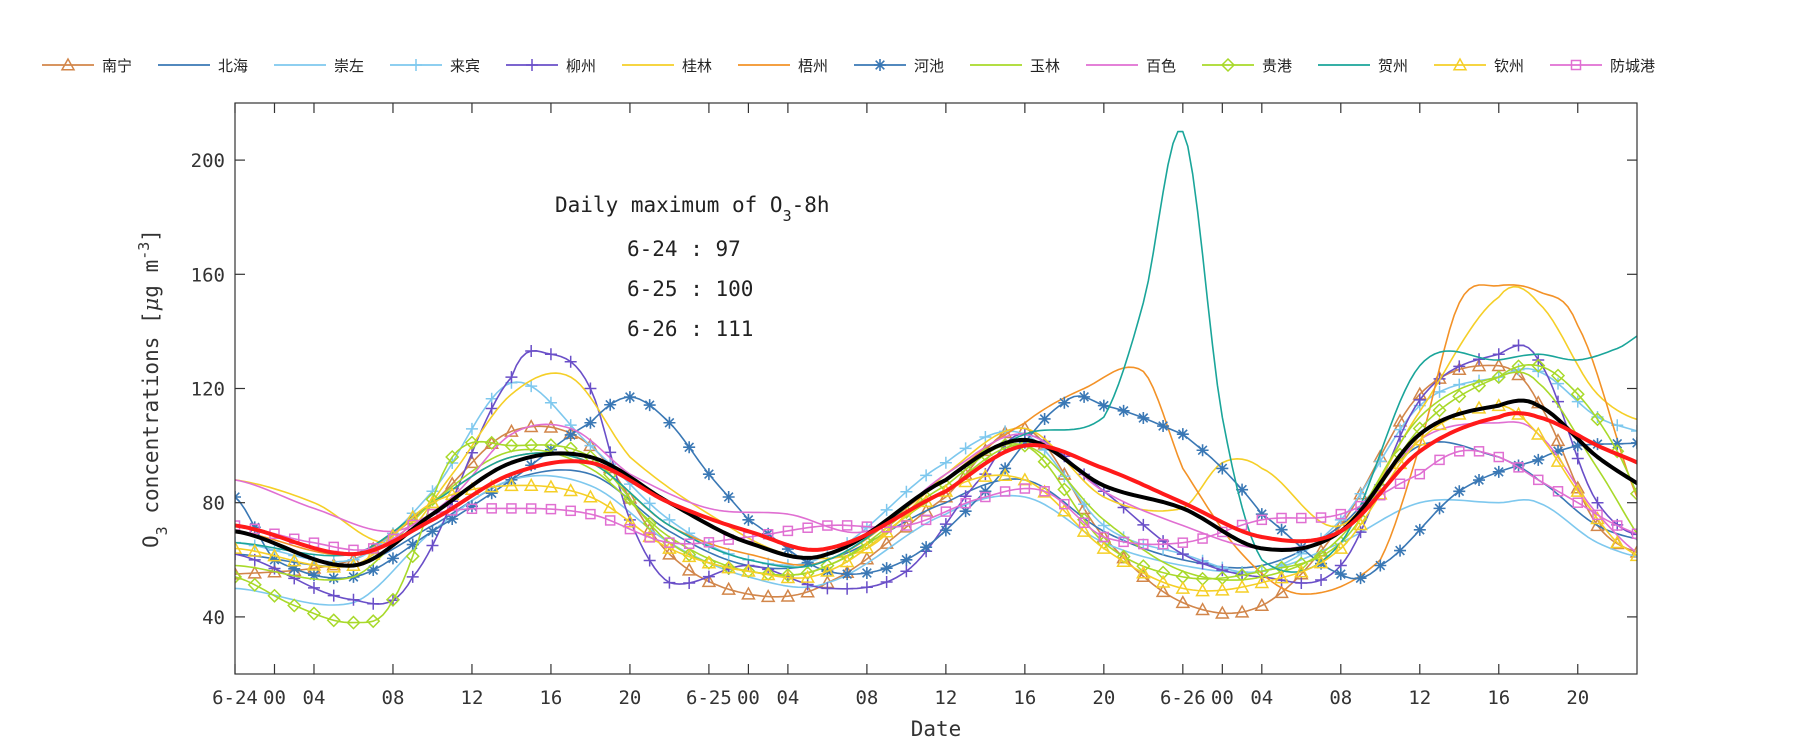 This screenshot has width=1800, height=750. What do you see at coordinates (690, 329) in the screenshot?
I see `annotation-line: 6-26 : 111` at bounding box center [690, 329].